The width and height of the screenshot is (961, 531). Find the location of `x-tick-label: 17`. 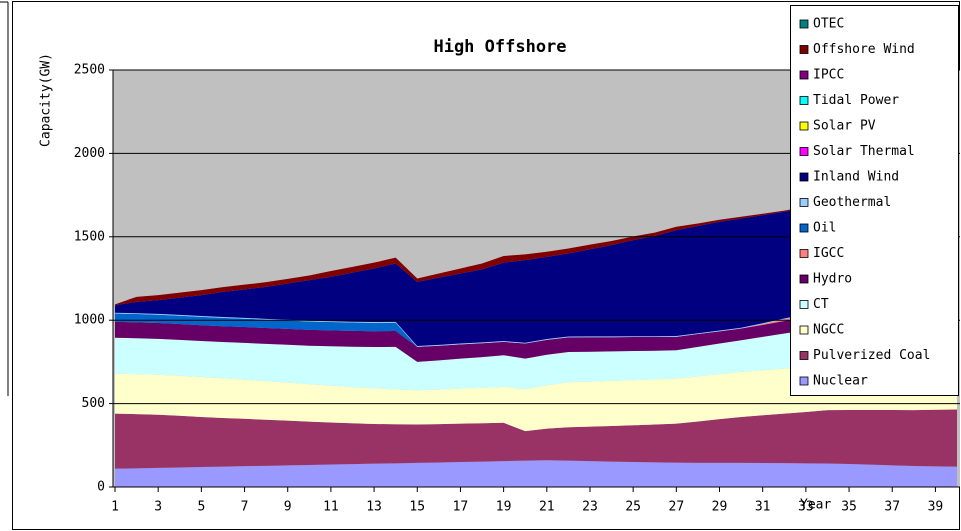

x-tick-label: 17 is located at coordinates (461, 507).